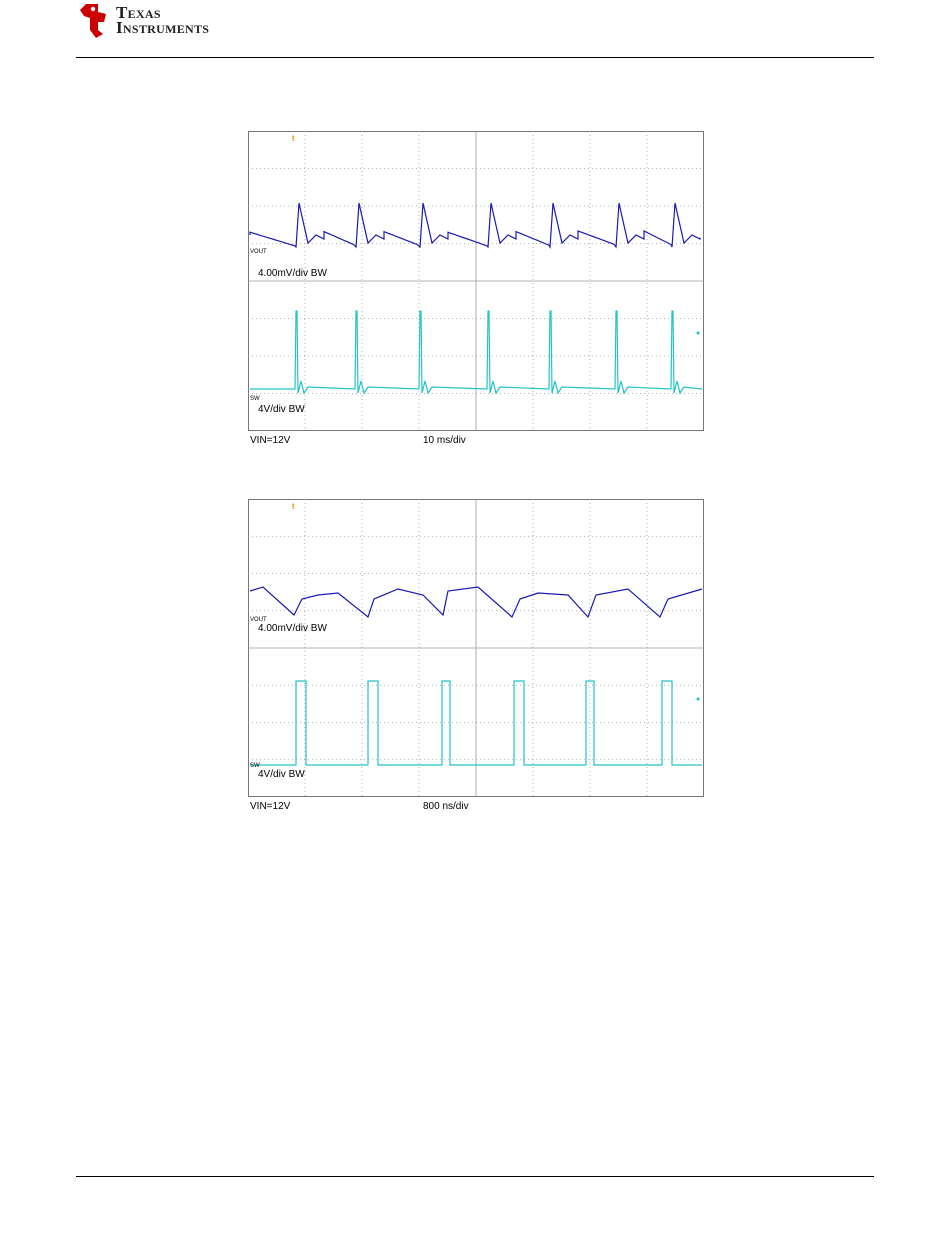 The image size is (950, 1237). I want to click on ti-logo: Texas Instruments, so click(156, 21).